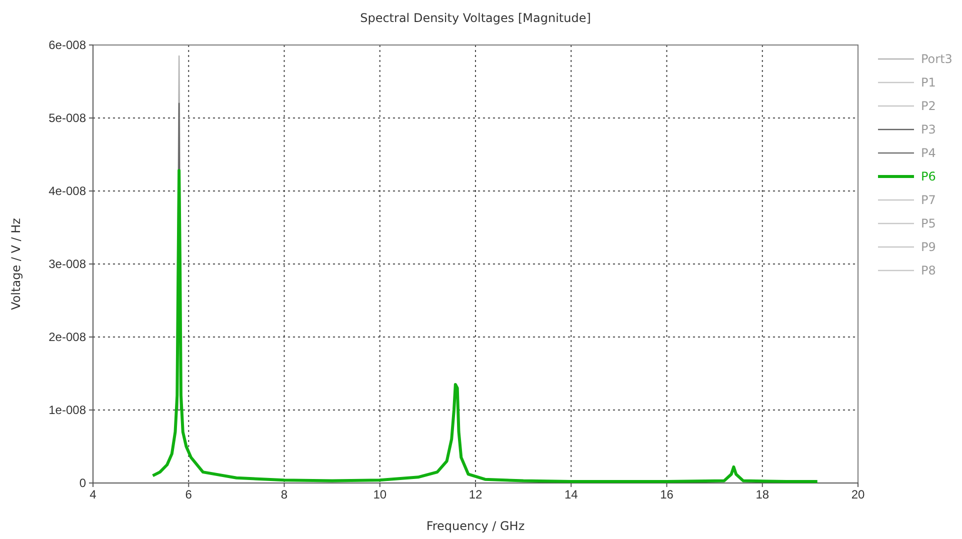 This screenshot has width=962, height=539. I want to click on y-tick-label: 6e-008, so click(67, 45).